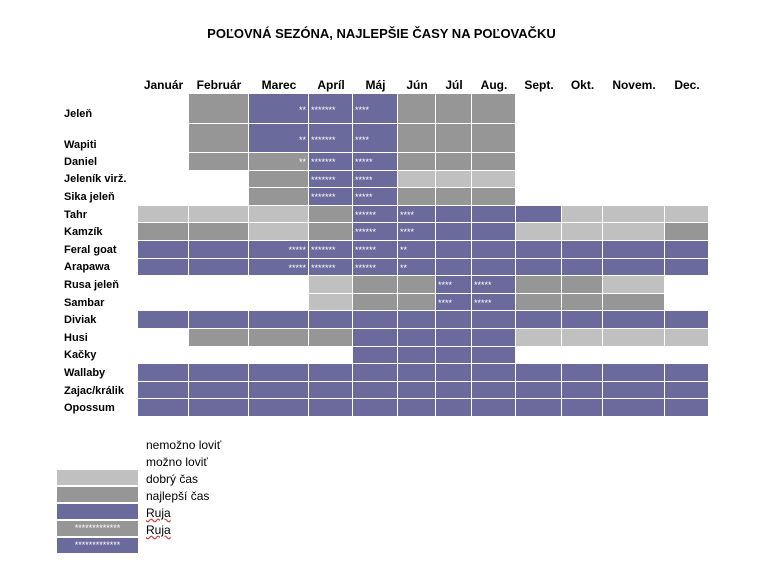  I want to click on month-header: Dec., so click(687, 85).